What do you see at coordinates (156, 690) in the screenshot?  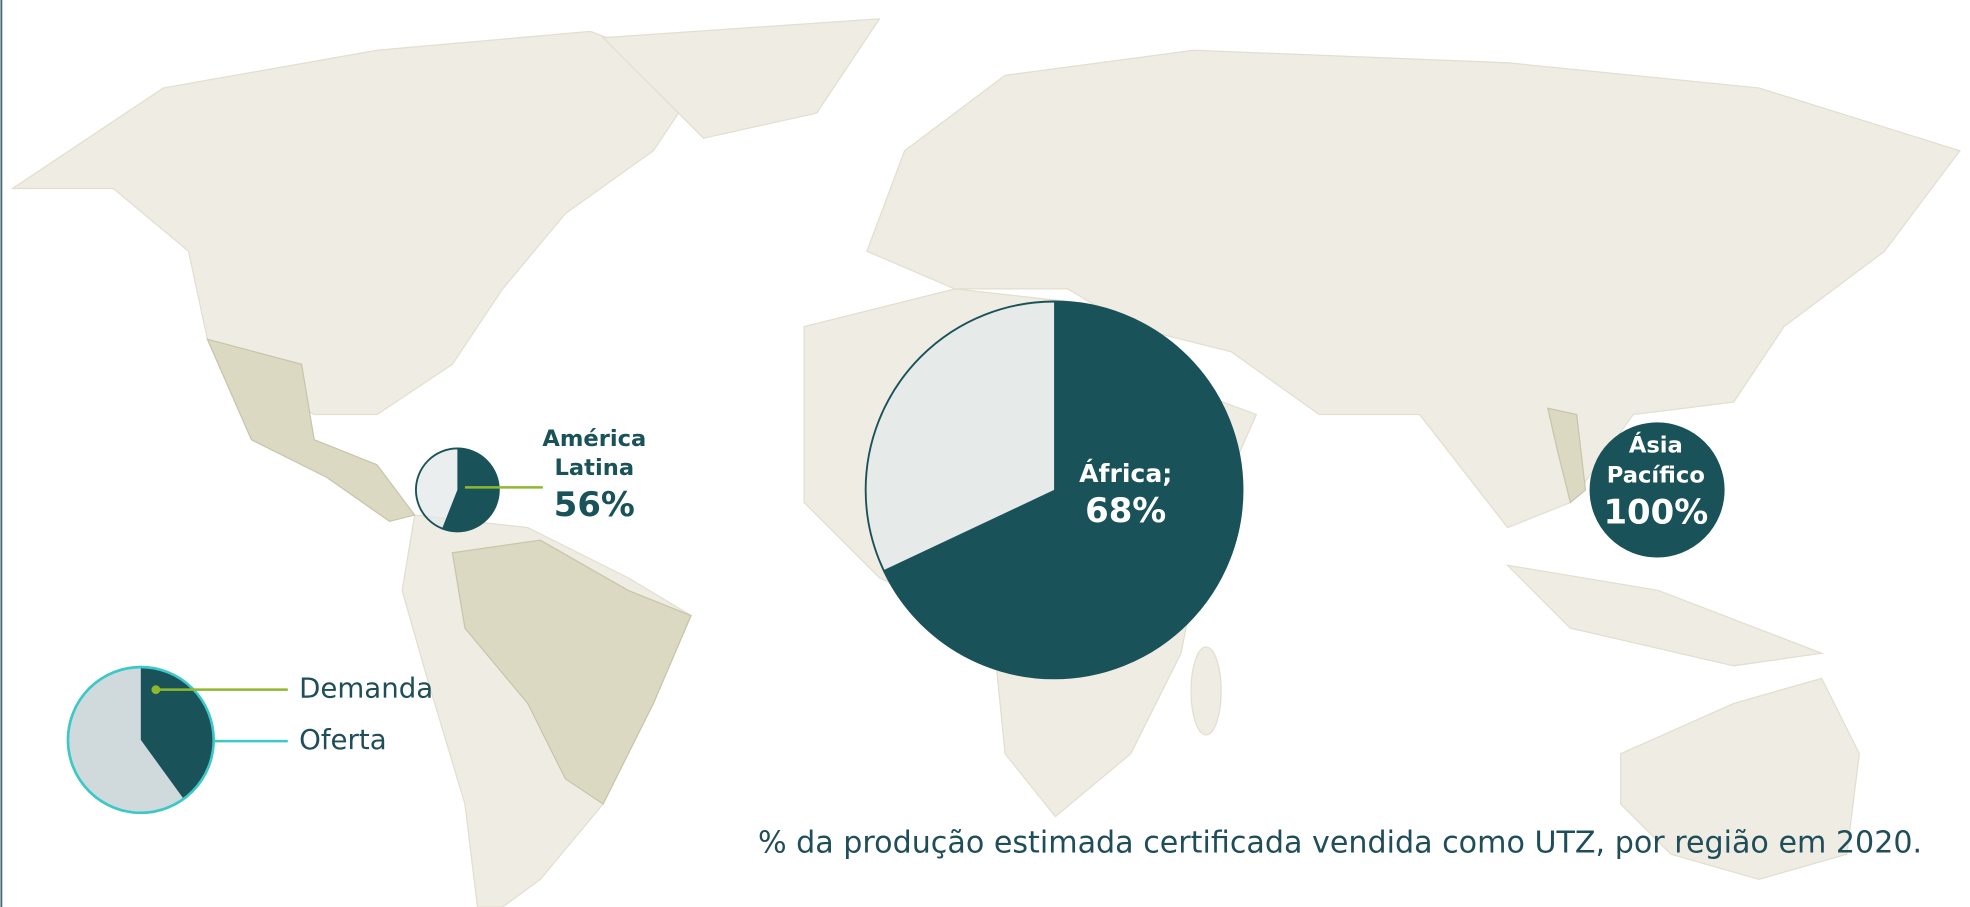 I see `legend-dot` at bounding box center [156, 690].